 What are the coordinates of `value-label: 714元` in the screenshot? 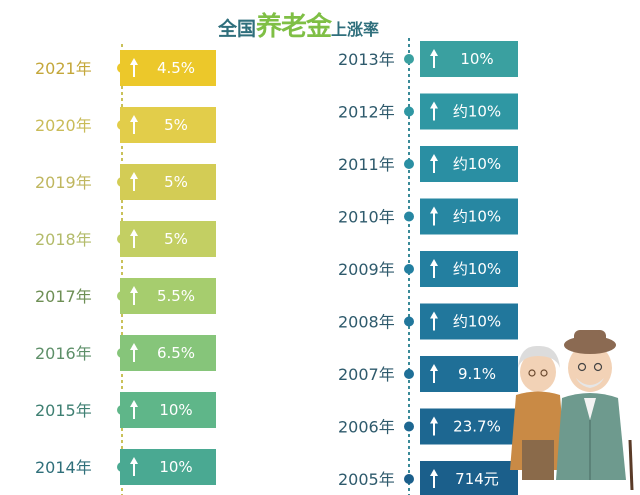 It's located at (477, 479).